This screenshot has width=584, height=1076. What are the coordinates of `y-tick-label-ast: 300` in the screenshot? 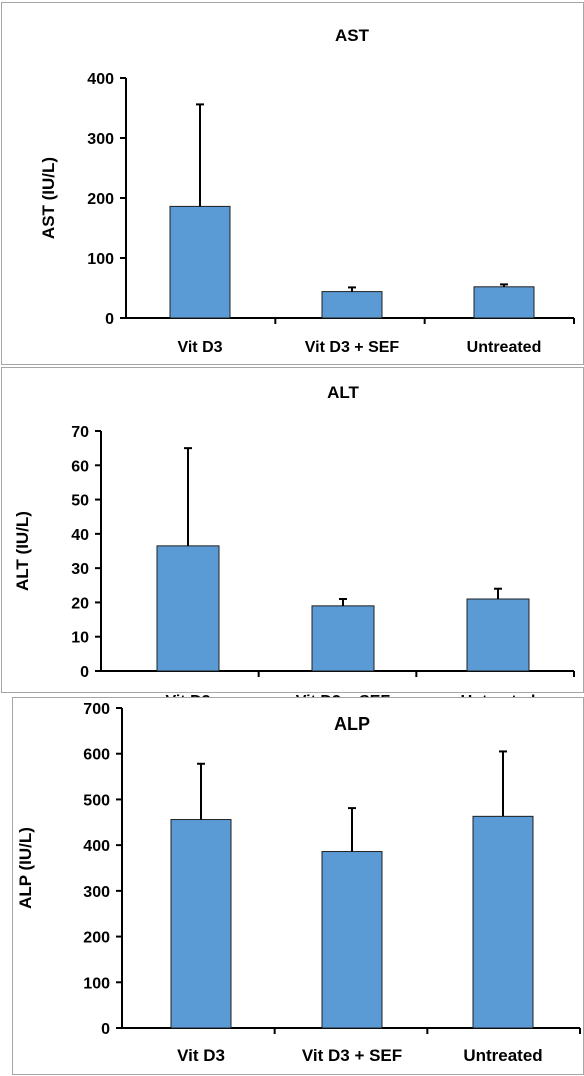 It's located at (100, 139).